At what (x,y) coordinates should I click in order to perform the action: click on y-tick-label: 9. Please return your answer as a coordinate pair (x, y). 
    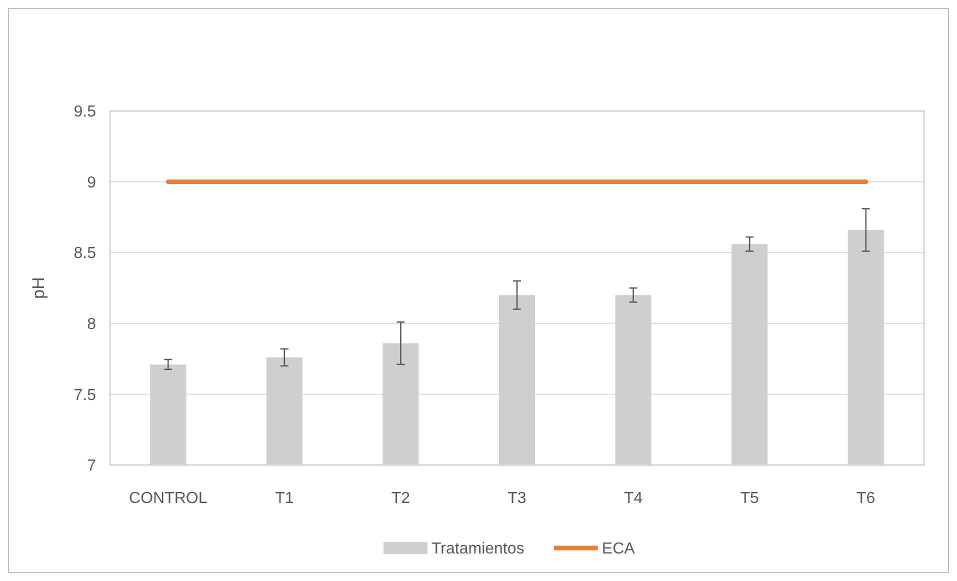
    Looking at the image, I should click on (91, 183).